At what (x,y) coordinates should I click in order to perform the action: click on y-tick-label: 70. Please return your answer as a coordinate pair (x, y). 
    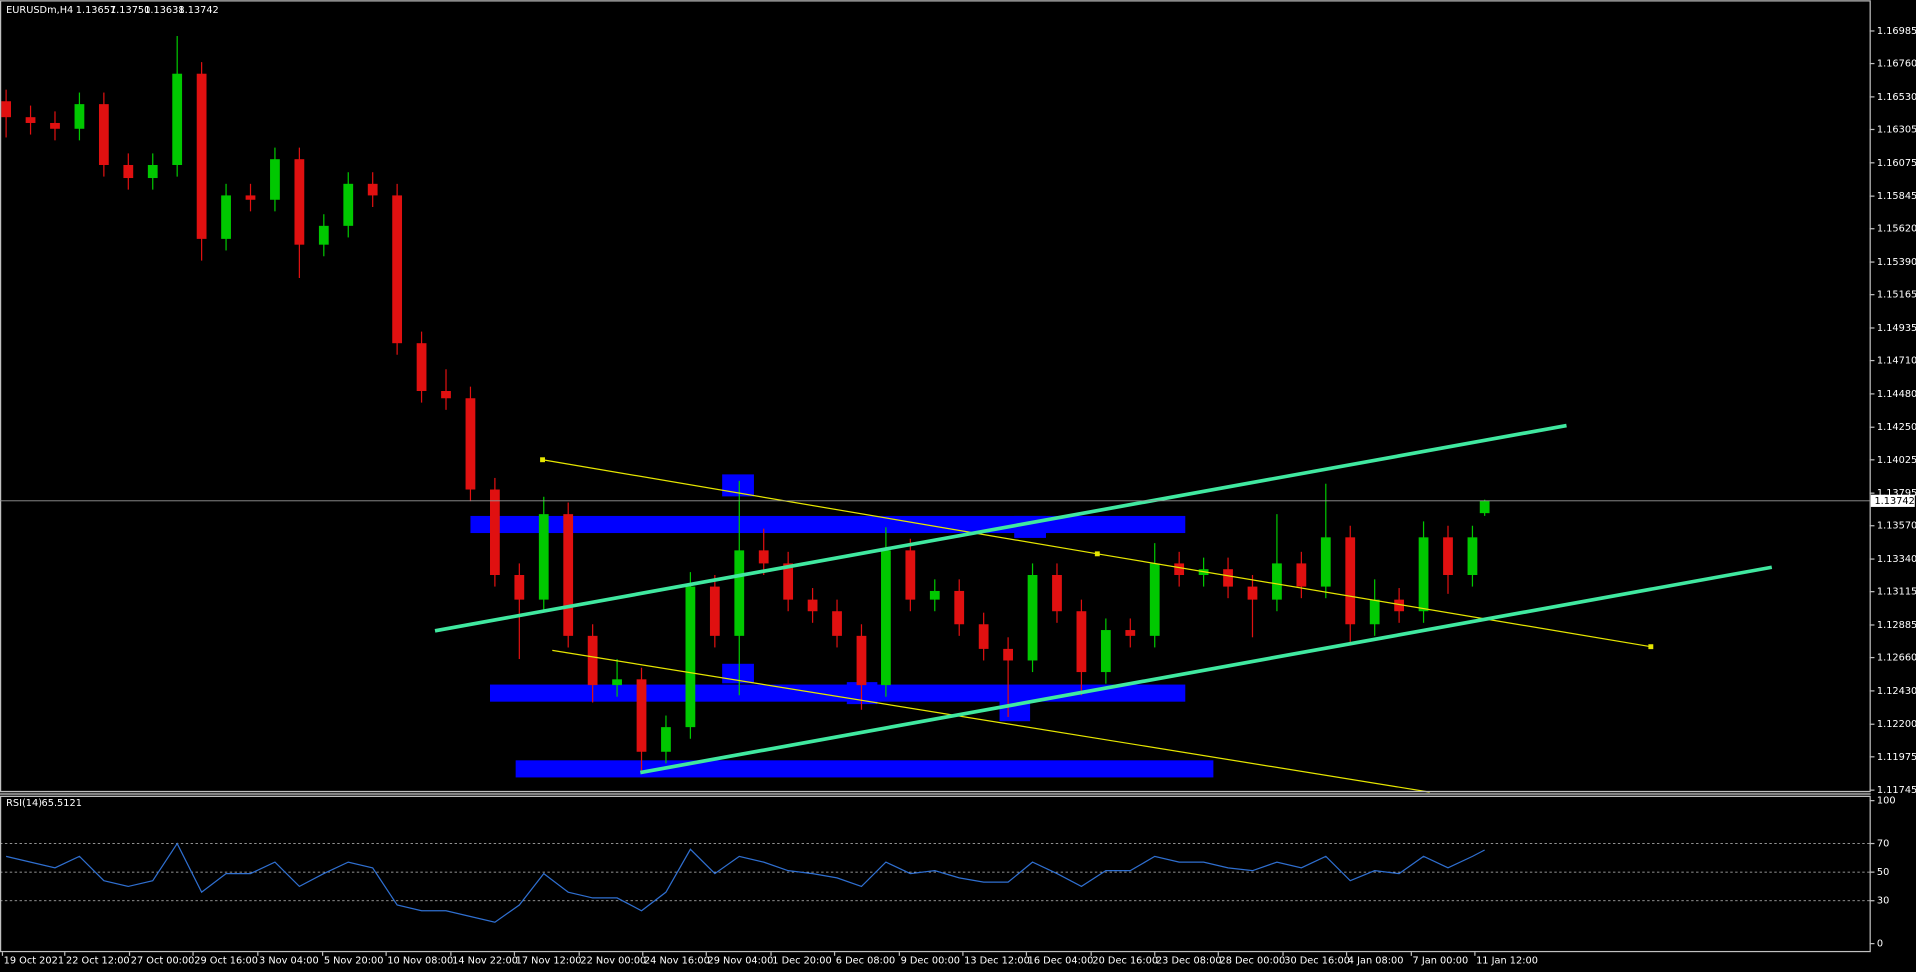
    Looking at the image, I should click on (1883, 844).